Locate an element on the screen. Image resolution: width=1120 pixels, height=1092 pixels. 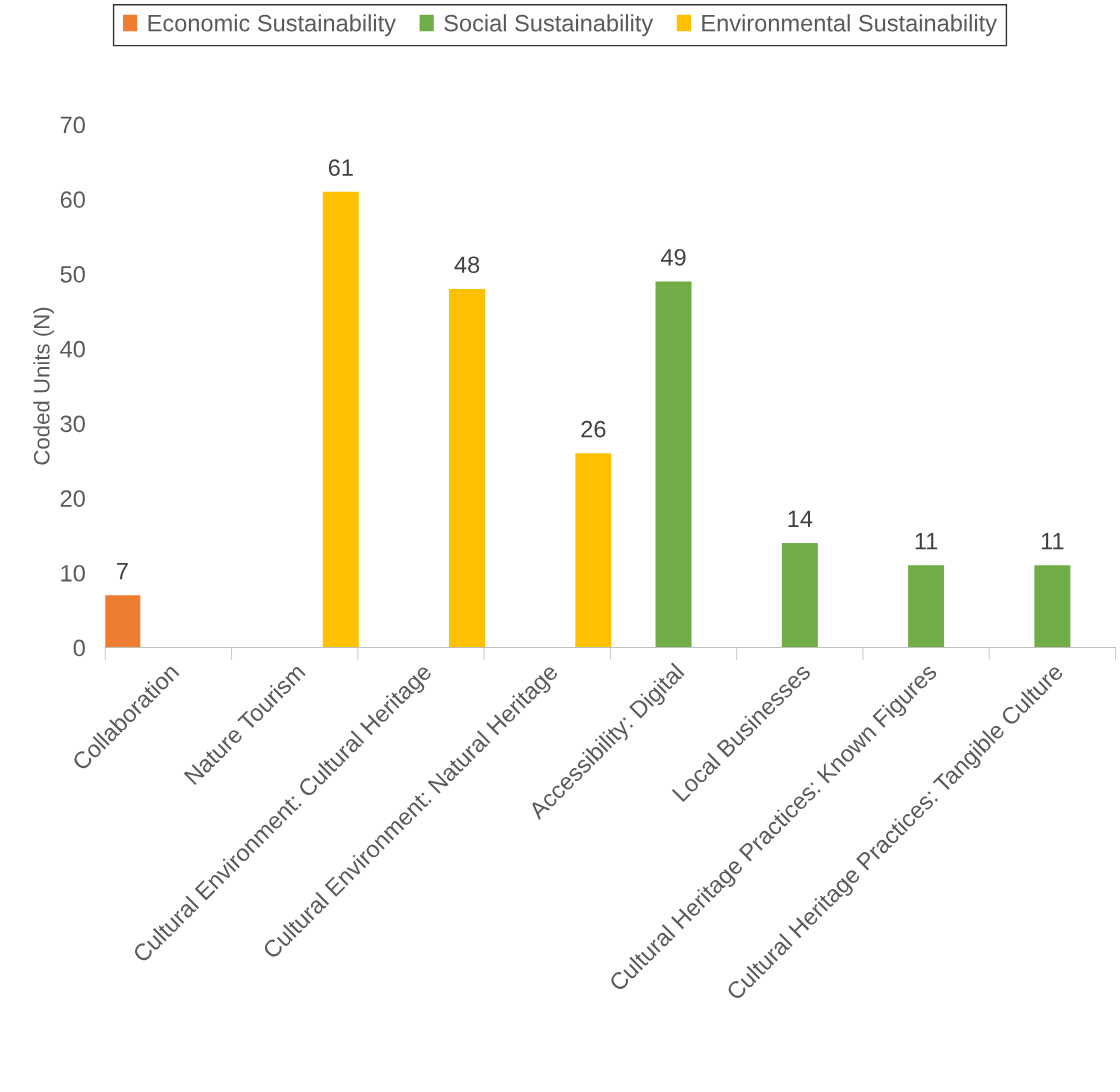
y-tick-label: 50 is located at coordinates (72, 274).